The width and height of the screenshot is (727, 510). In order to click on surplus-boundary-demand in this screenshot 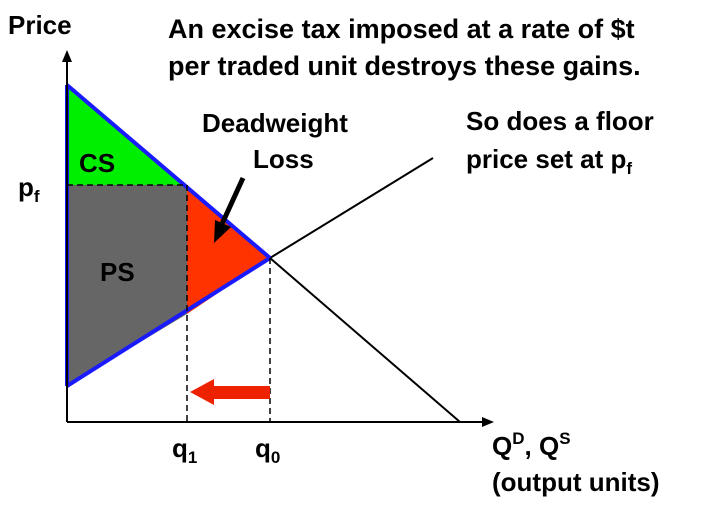, I will do `click(168, 171)`.